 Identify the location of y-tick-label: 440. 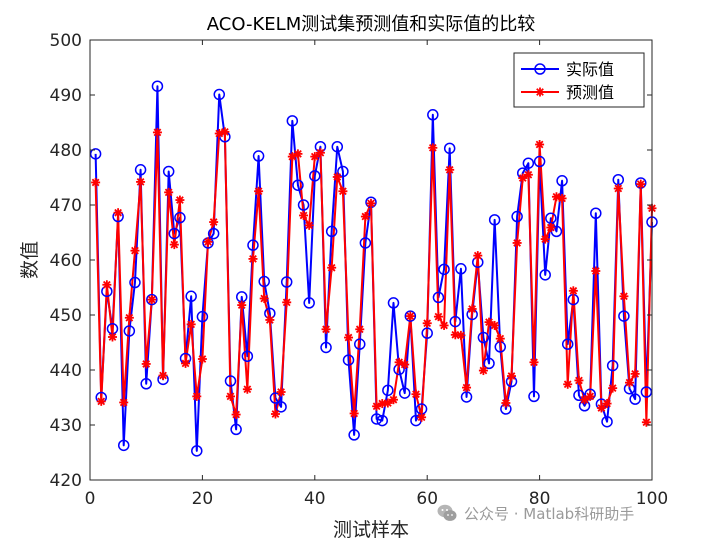
(66, 371).